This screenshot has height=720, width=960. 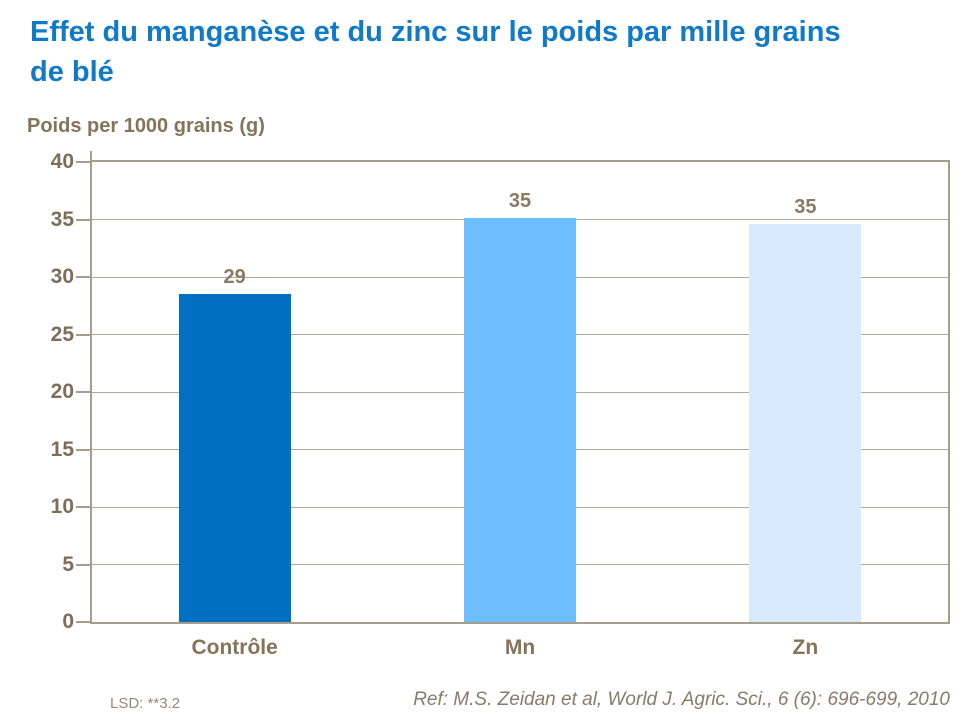 What do you see at coordinates (91, 155) in the screenshot?
I see `axis-top-tick` at bounding box center [91, 155].